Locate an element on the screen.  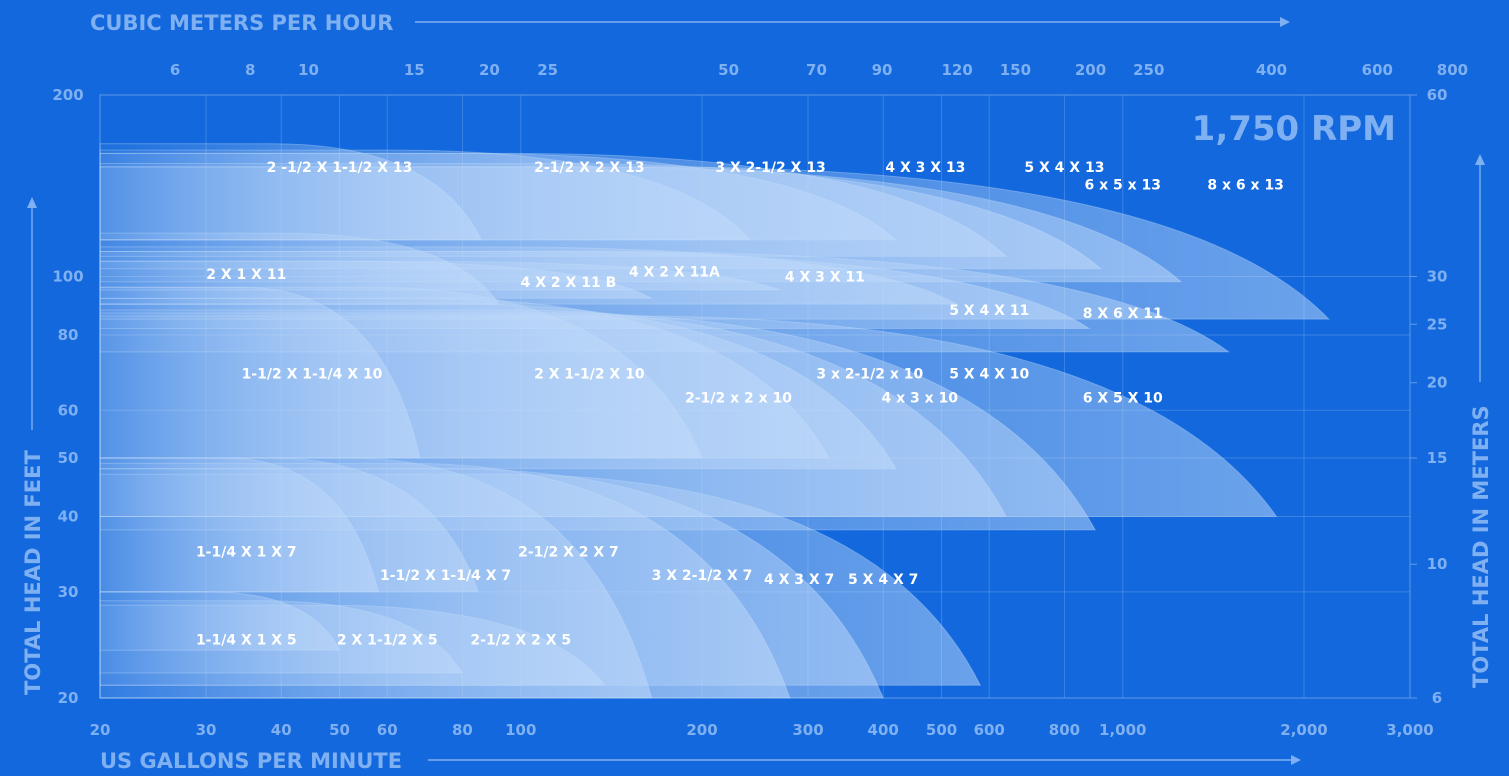
y-tick-label: 80 is located at coordinates (68, 335).